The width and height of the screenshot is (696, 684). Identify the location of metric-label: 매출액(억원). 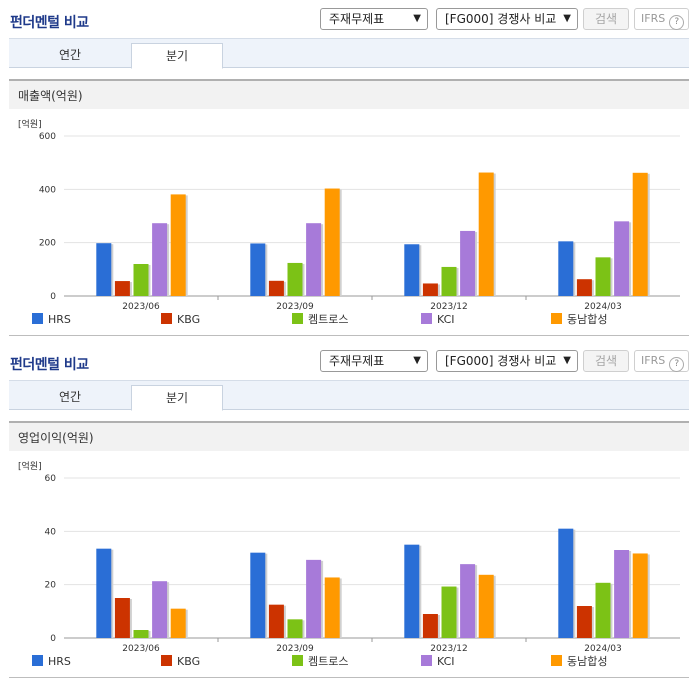
(50, 96).